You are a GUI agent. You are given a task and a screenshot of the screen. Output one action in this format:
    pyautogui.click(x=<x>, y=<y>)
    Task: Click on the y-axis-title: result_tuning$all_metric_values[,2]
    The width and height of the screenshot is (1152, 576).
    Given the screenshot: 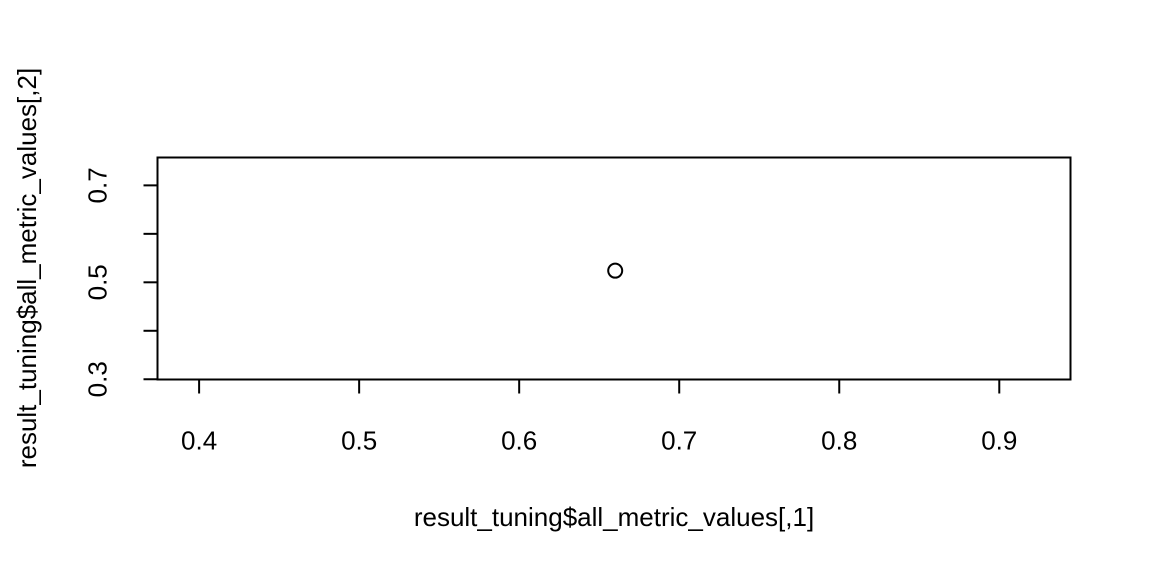 What is the action you would take?
    pyautogui.click(x=27, y=268)
    